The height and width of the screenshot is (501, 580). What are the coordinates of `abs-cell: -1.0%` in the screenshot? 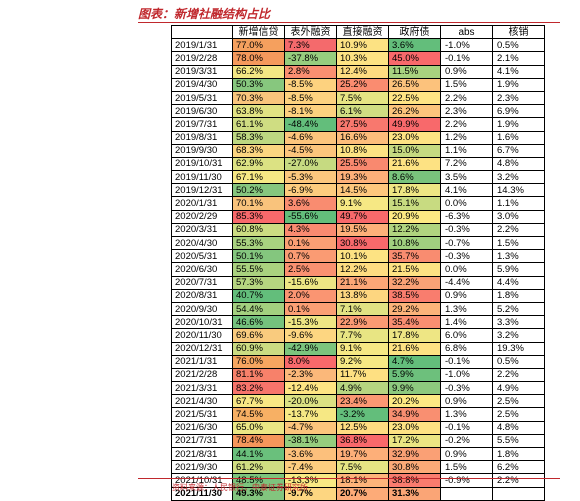 It's located at (466, 375).